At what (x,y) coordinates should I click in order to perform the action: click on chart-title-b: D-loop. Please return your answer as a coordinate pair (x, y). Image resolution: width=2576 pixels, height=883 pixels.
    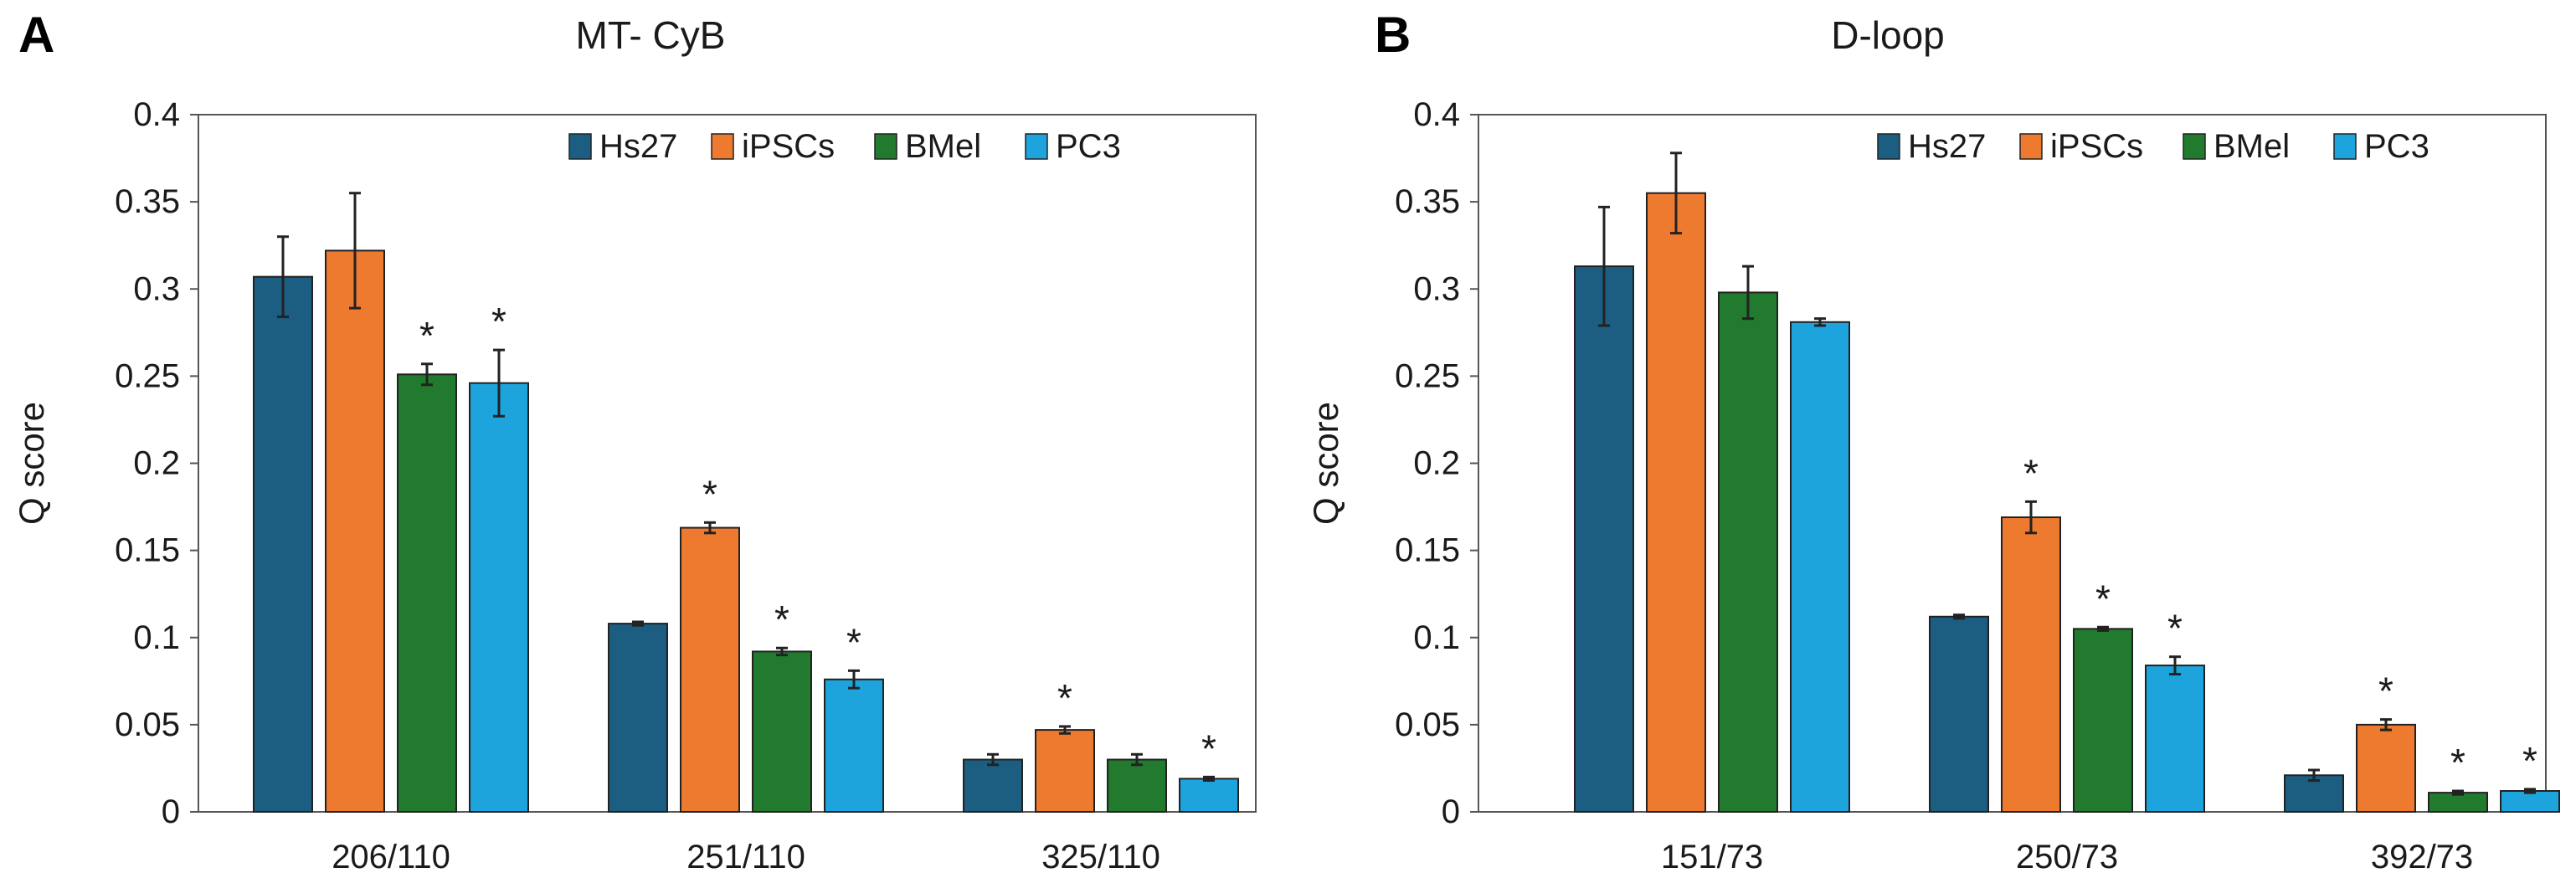
    Looking at the image, I should click on (1888, 35).